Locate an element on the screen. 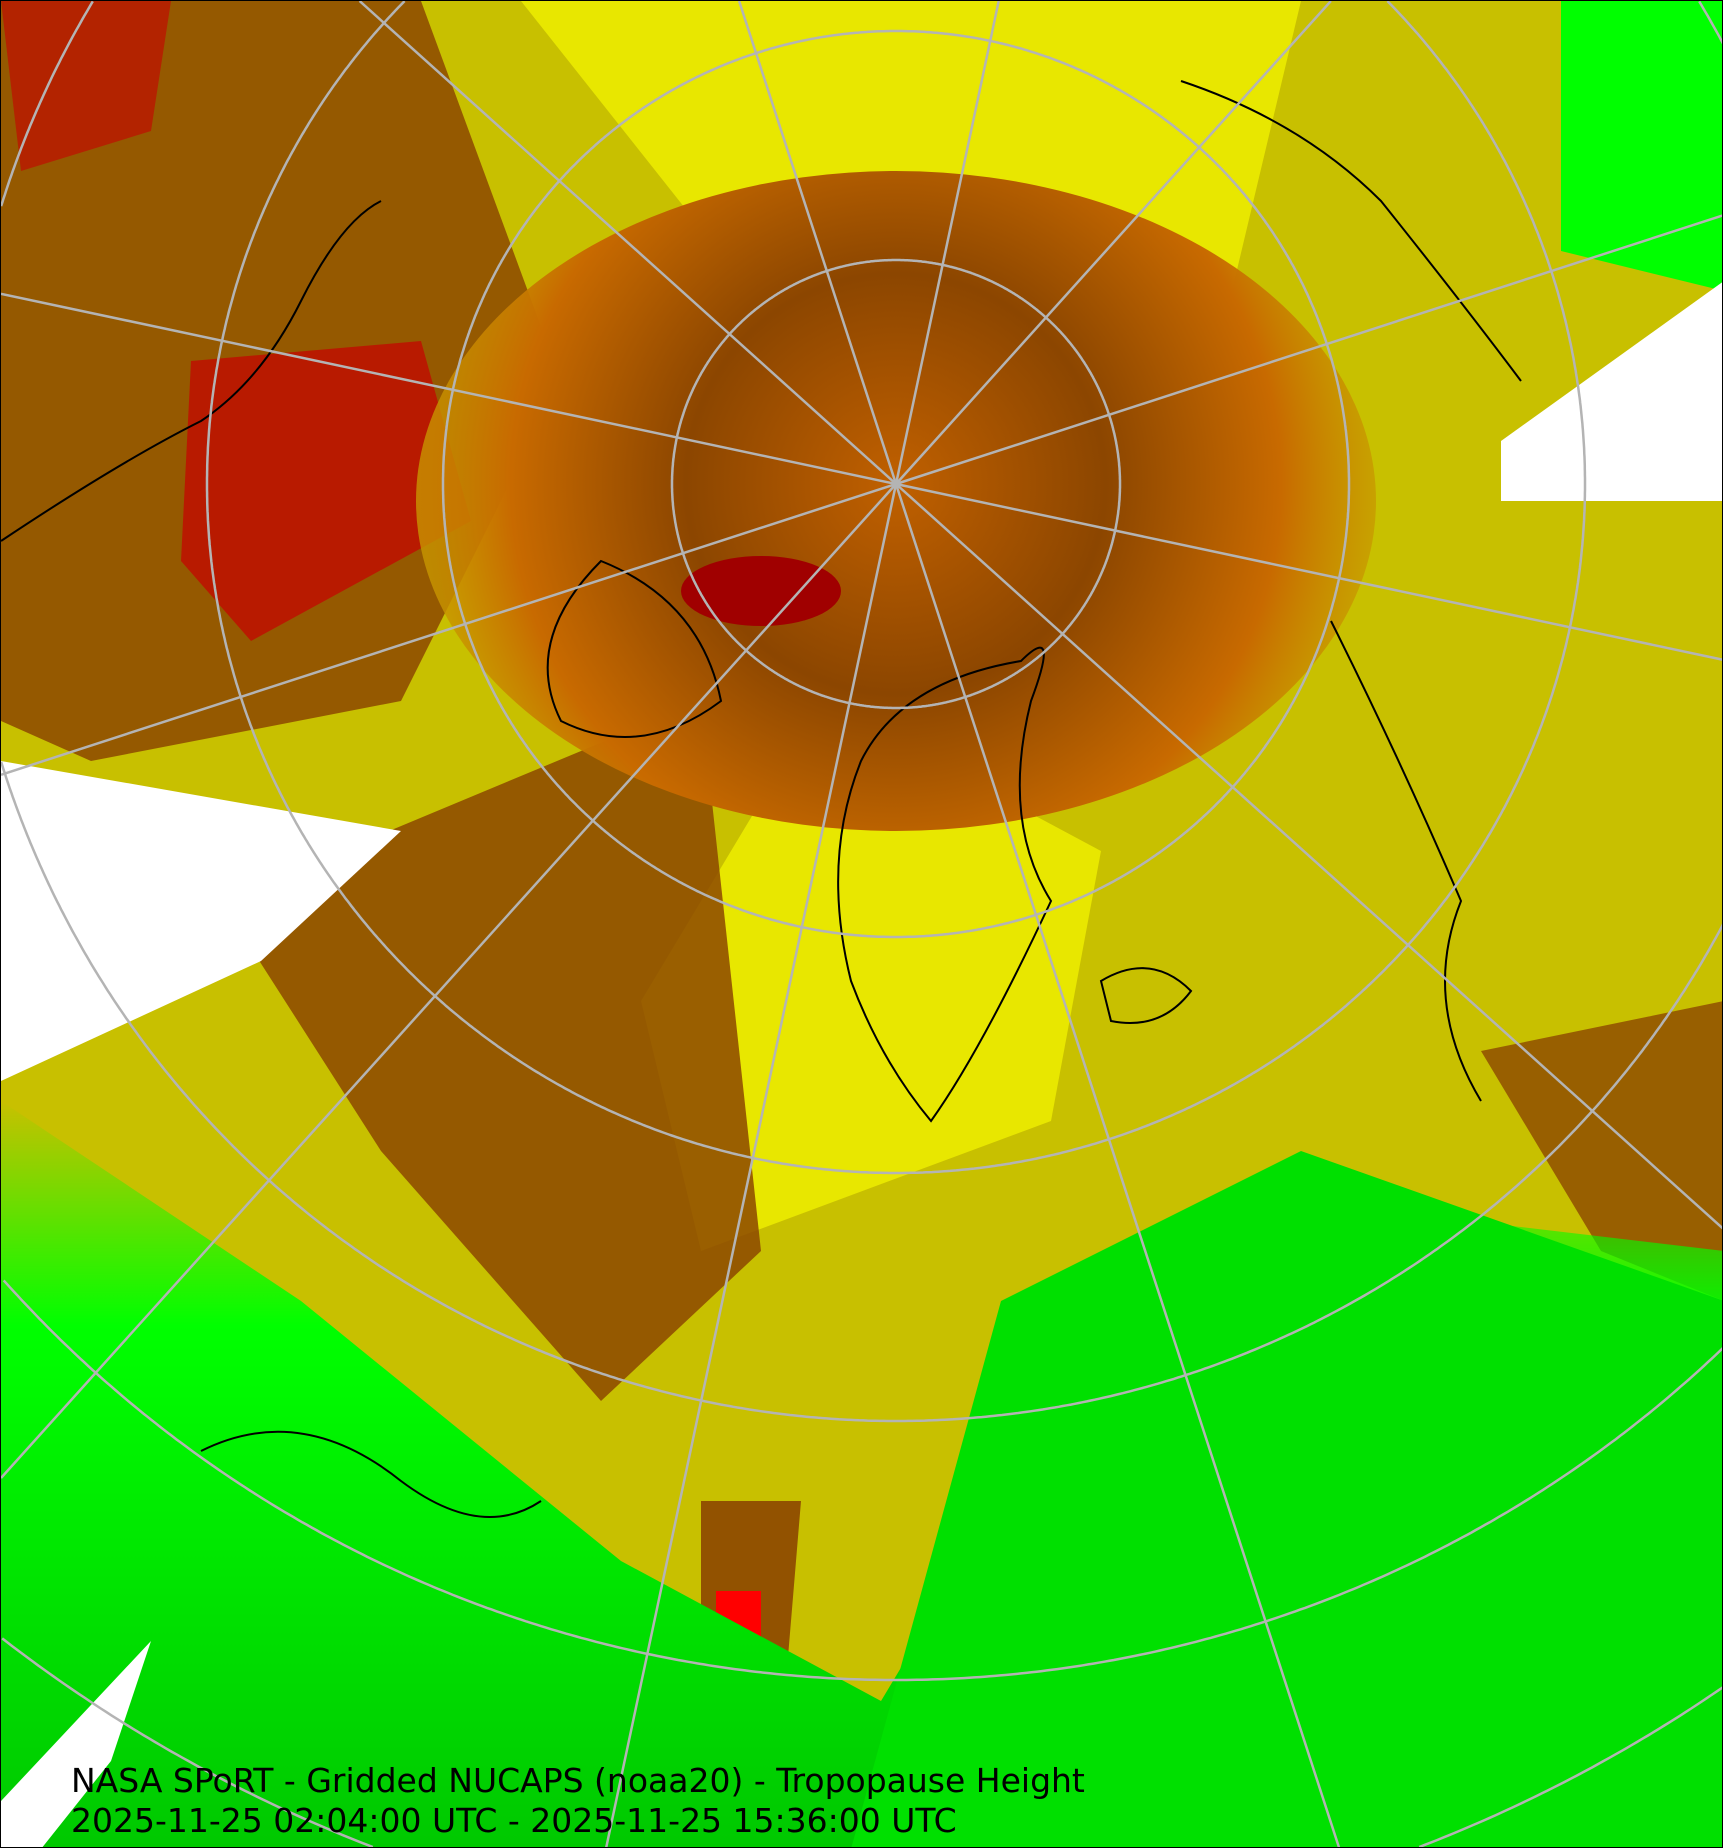  field-brown-canada is located at coordinates (491, 1051).